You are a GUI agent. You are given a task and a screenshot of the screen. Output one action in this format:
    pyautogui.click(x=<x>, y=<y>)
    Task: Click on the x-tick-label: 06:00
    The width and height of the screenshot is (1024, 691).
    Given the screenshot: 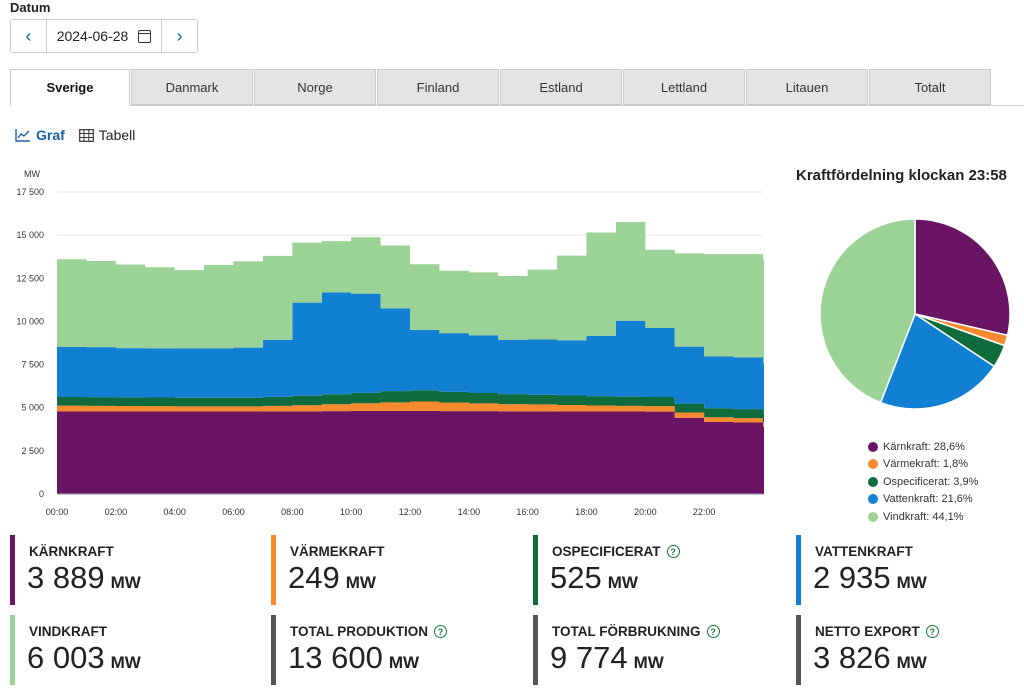 What is the action you would take?
    pyautogui.click(x=233, y=512)
    